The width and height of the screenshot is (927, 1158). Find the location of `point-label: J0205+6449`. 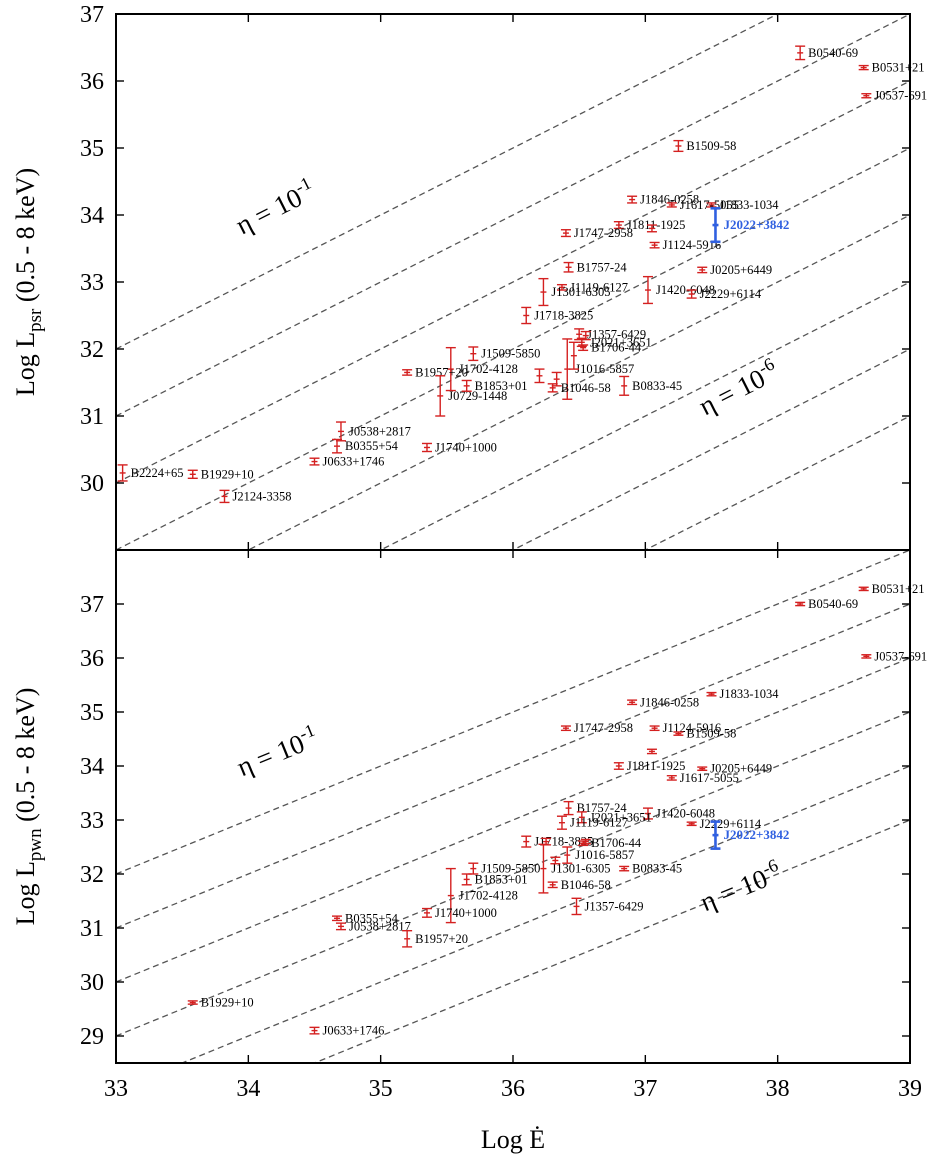

point-label: J0205+6449 is located at coordinates (741, 270).